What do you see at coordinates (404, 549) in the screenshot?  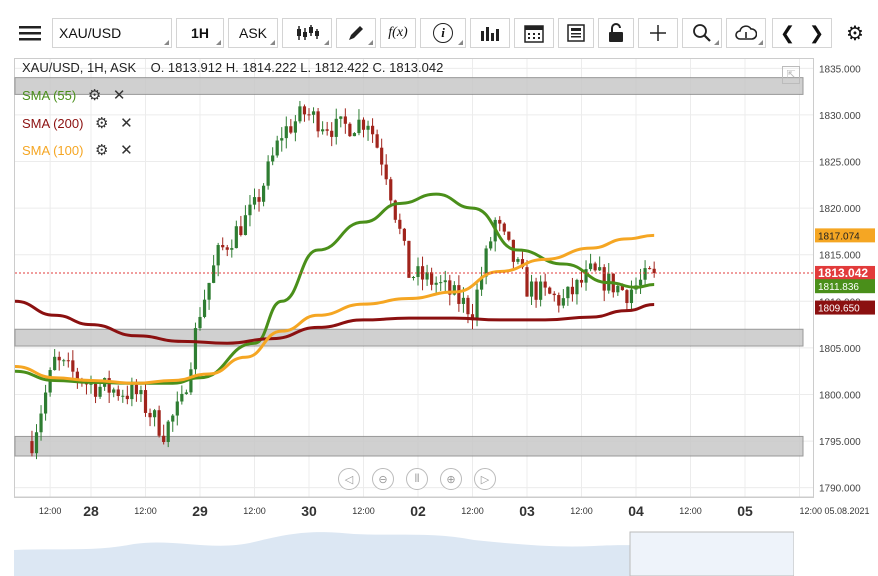 I see `navigator-minichart` at bounding box center [404, 549].